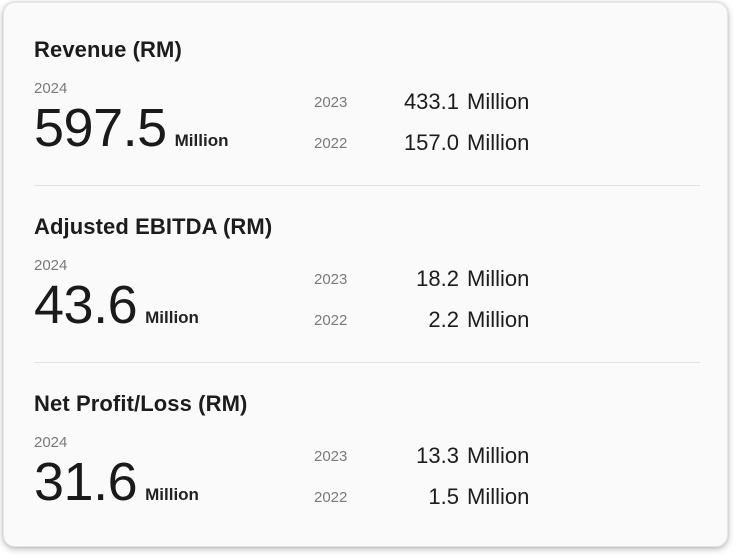 The height and width of the screenshot is (560, 740). Describe the element at coordinates (86, 482) in the screenshot. I see `net-profit-current-number: 31.6` at that location.